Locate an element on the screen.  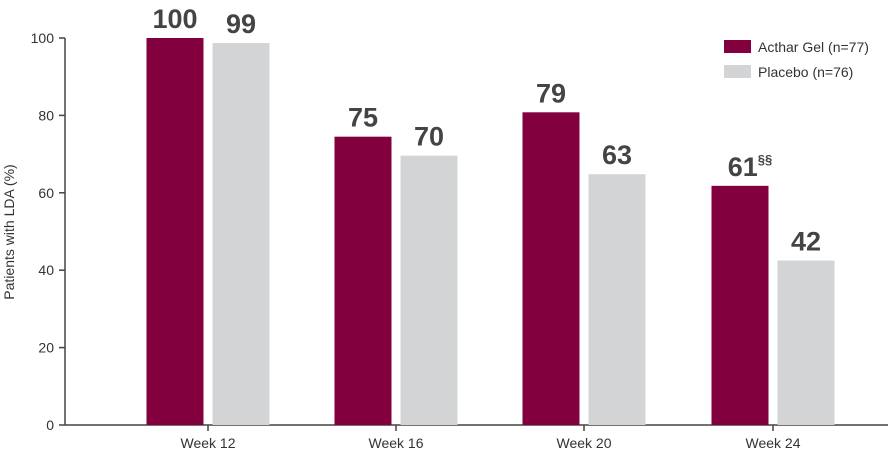
data-label-value: 79 is located at coordinates (551, 93).